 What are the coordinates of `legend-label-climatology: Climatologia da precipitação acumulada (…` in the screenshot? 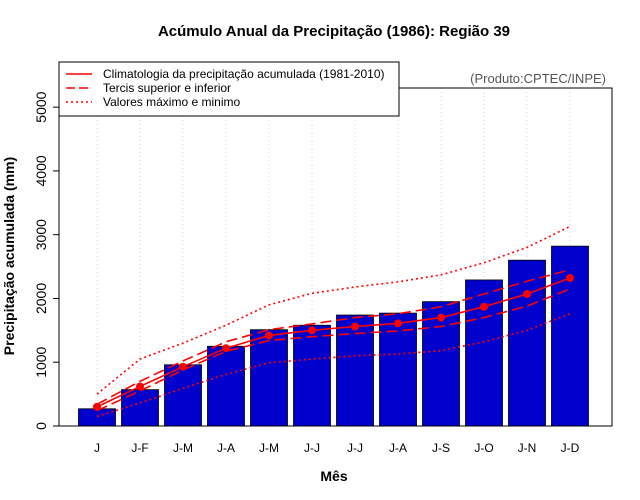 It's located at (244, 74).